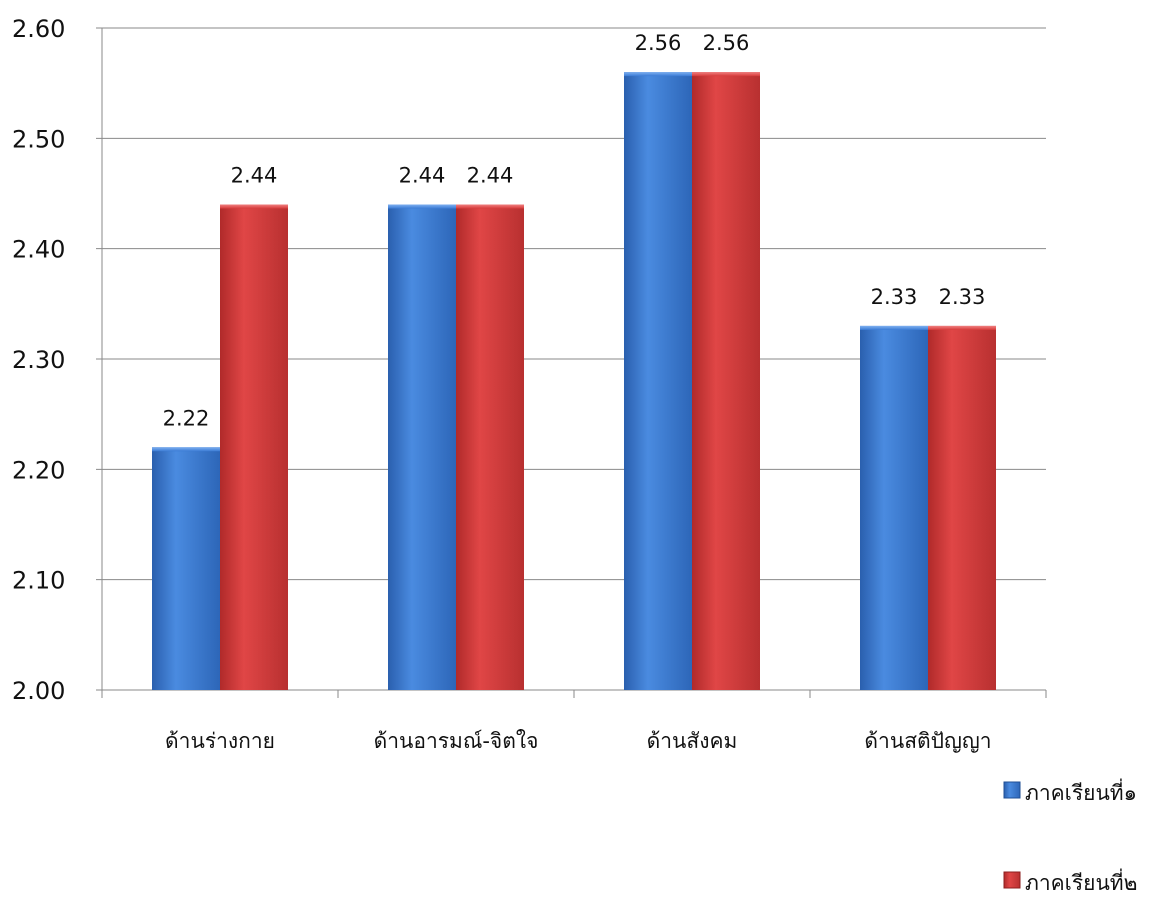  What do you see at coordinates (38, 581) in the screenshot?
I see `y-tick-label: 2.10` at bounding box center [38, 581].